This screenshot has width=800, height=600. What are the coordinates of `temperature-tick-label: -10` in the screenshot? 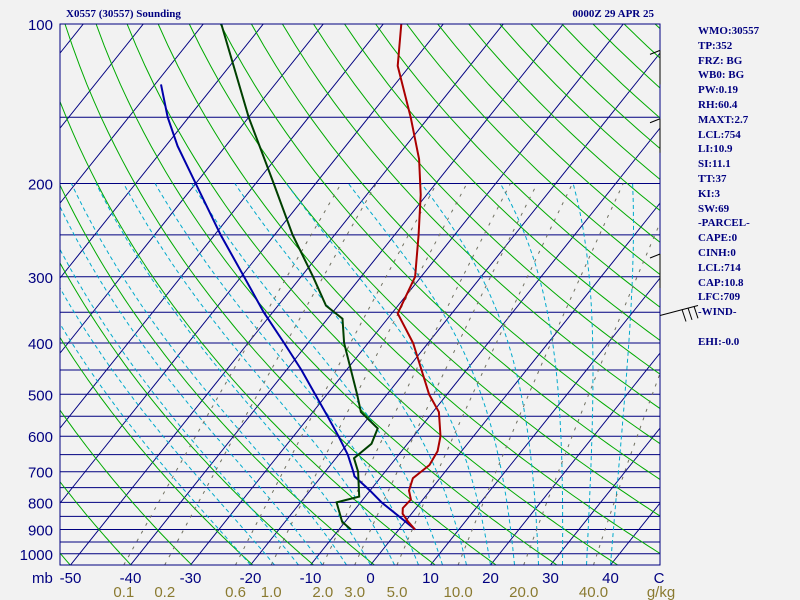 It's located at (311, 578).